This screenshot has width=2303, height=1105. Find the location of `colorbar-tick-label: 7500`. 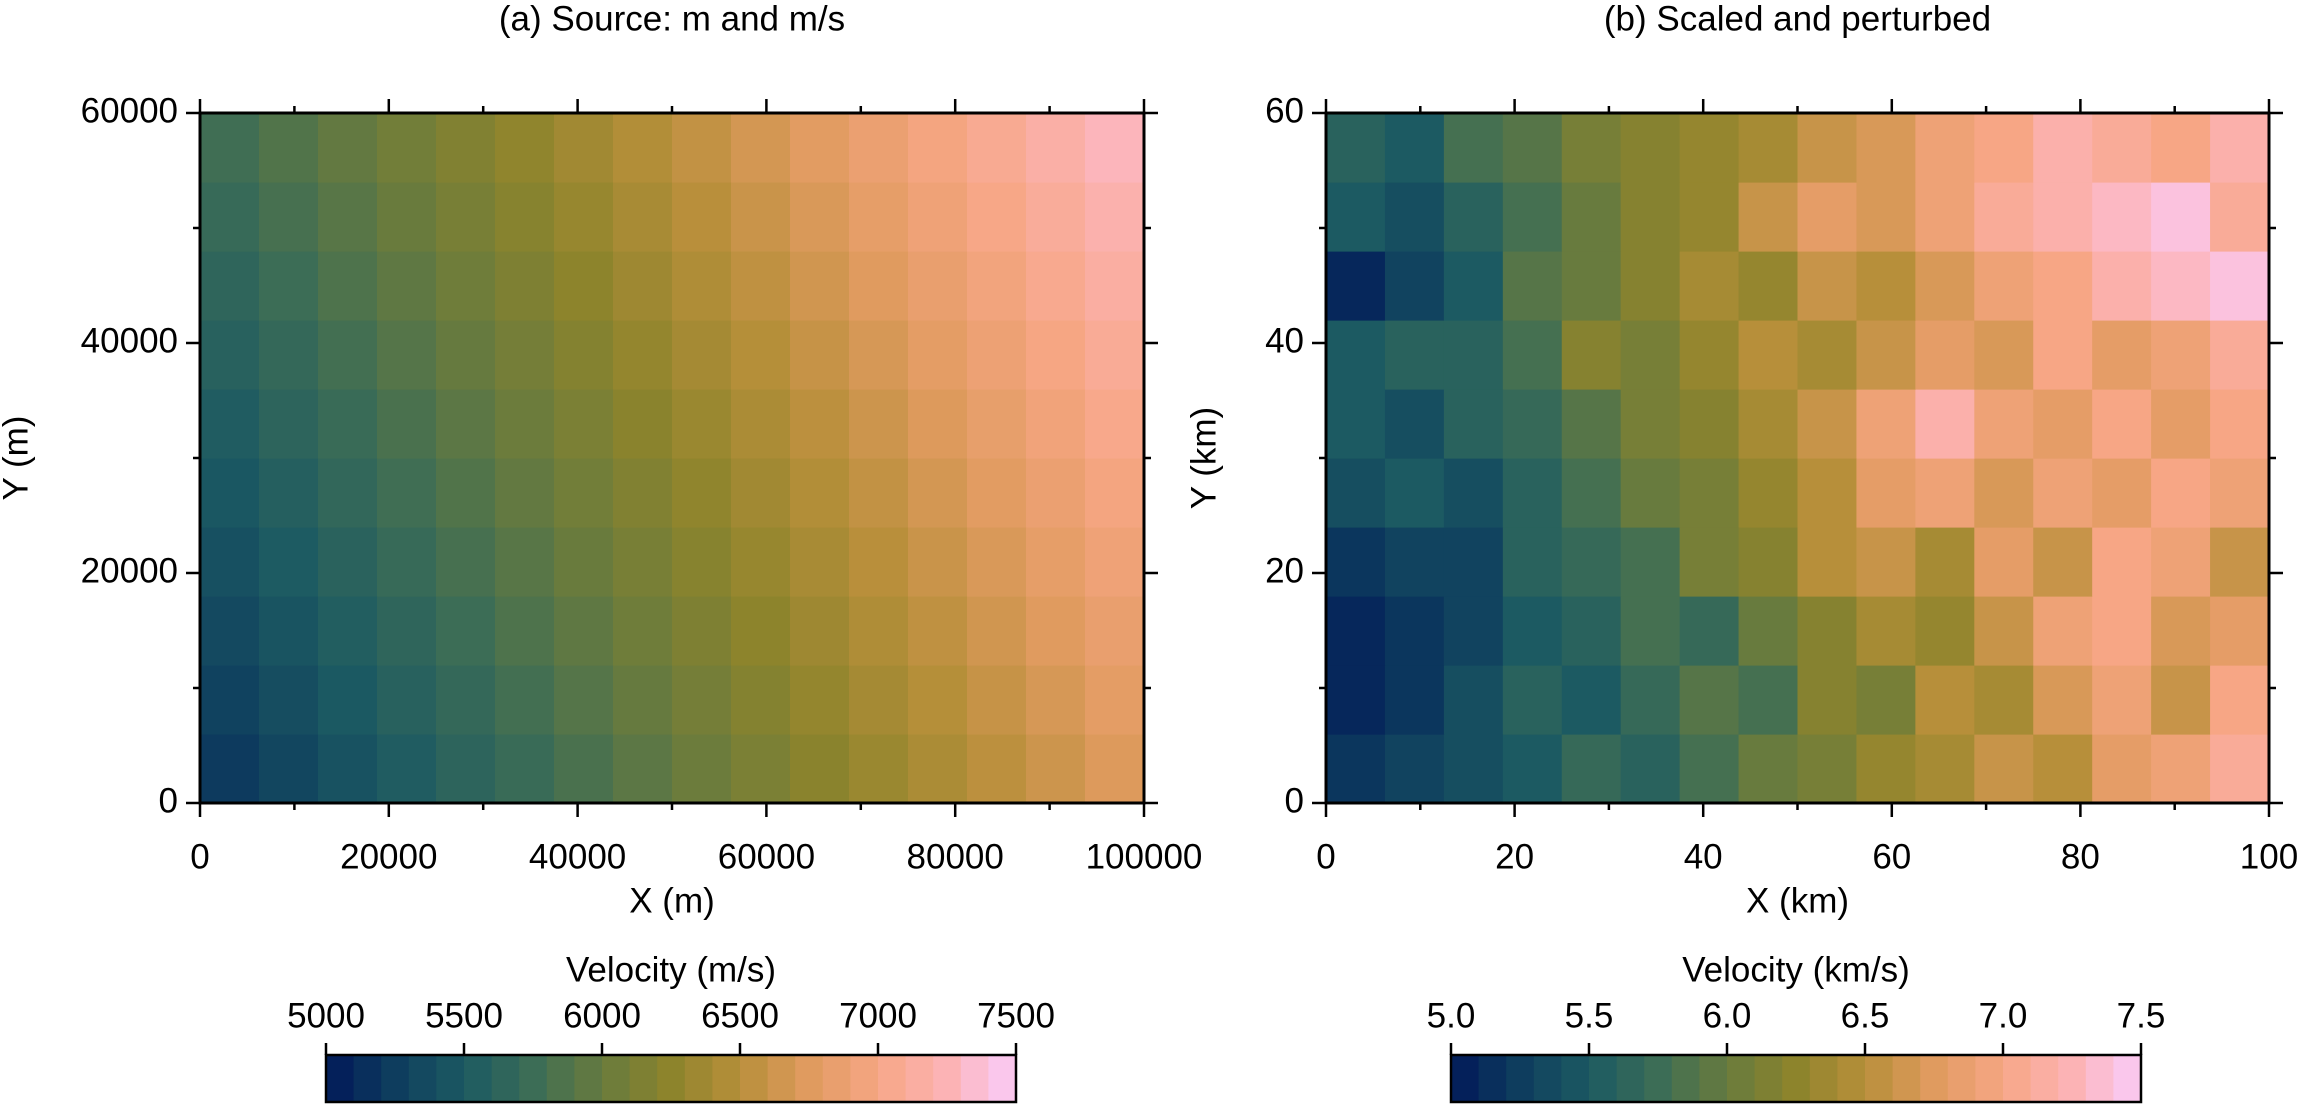

colorbar-tick-label: 7500 is located at coordinates (1016, 1015).